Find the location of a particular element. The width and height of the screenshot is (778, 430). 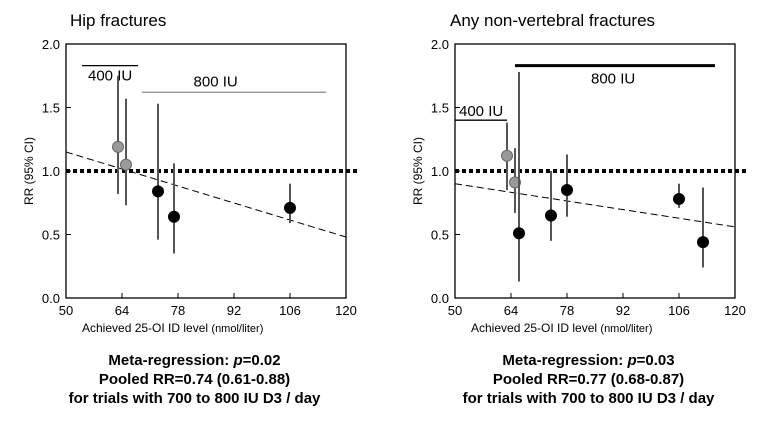

hip-x-tick-label: 50 is located at coordinates (66, 310).